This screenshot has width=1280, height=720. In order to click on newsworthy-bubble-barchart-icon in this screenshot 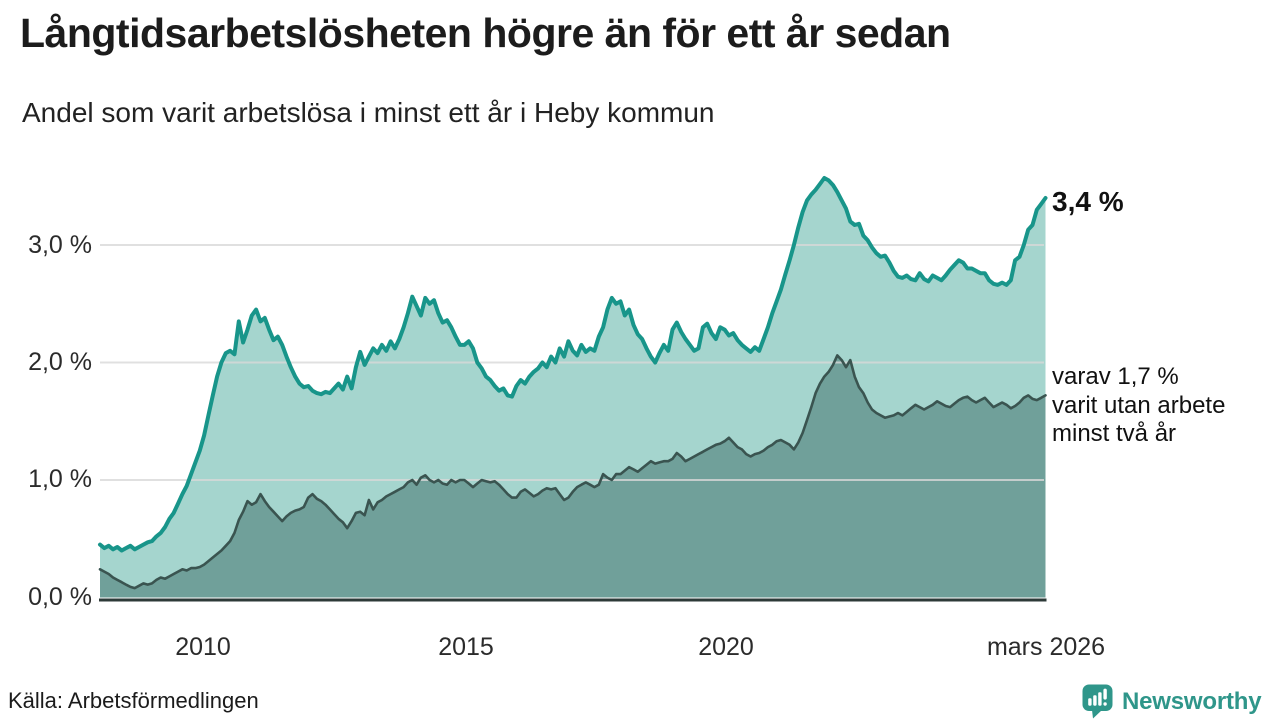, I will do `click(1098, 701)`.